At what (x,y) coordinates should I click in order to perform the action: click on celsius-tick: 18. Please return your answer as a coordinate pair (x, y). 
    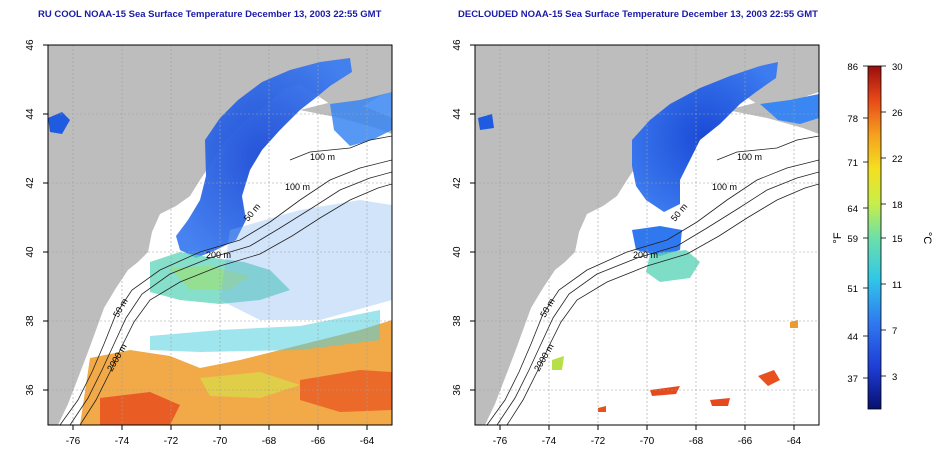
    Looking at the image, I should click on (897, 205).